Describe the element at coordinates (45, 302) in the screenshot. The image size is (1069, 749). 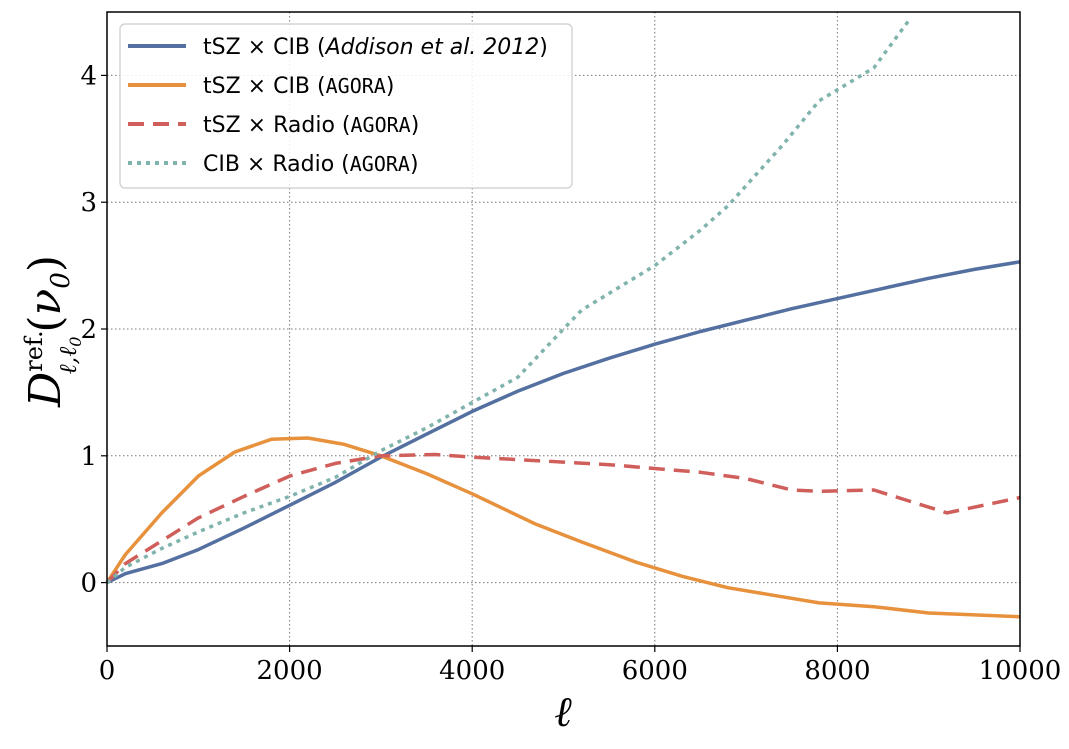
I see `y-label-nu: ν` at that location.